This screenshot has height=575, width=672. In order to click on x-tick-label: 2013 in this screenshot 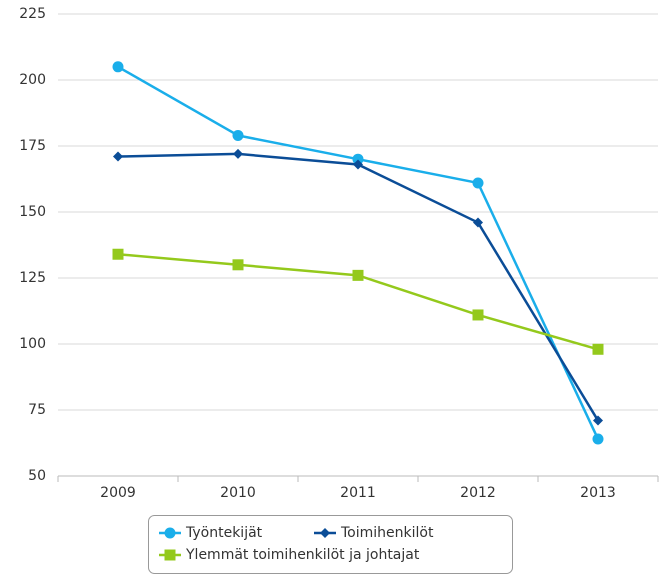, I will do `click(598, 493)`.